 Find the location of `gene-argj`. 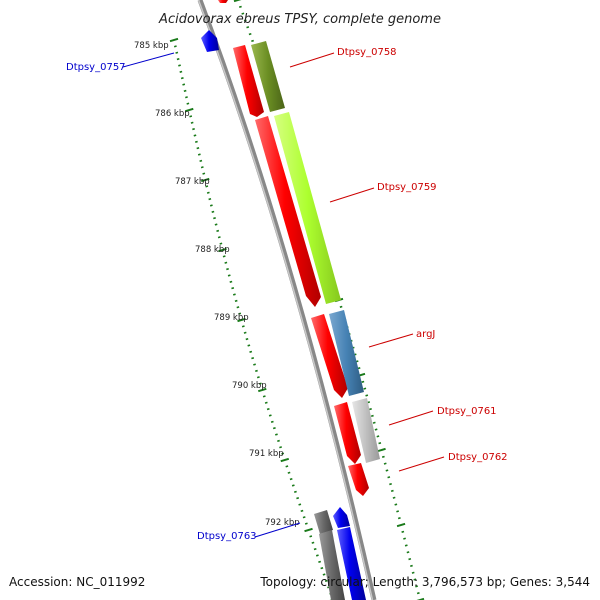

gene-argj is located at coordinates (329, 356).